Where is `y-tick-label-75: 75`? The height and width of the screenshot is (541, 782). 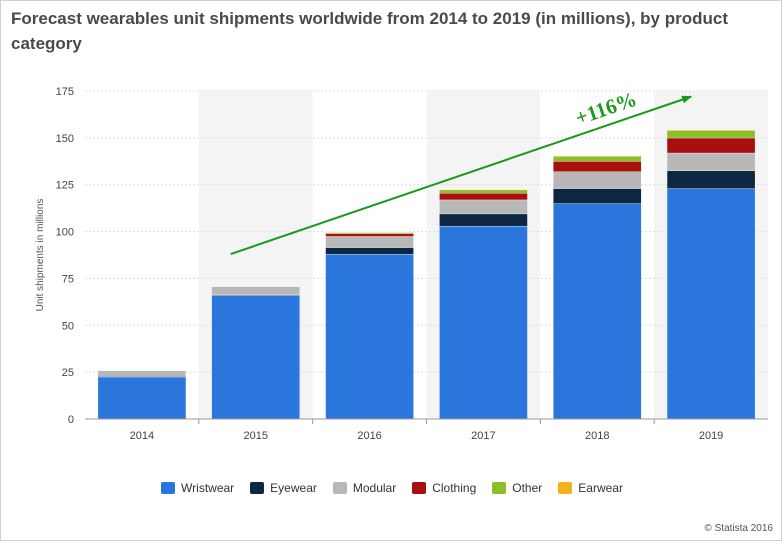 y-tick-label-75: 75 is located at coordinates (68, 279).